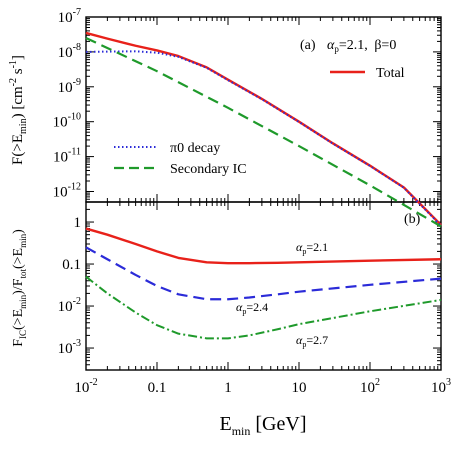  What do you see at coordinates (18, 149) in the screenshot?
I see `ylabel-a-f: F(>E` at bounding box center [18, 149].